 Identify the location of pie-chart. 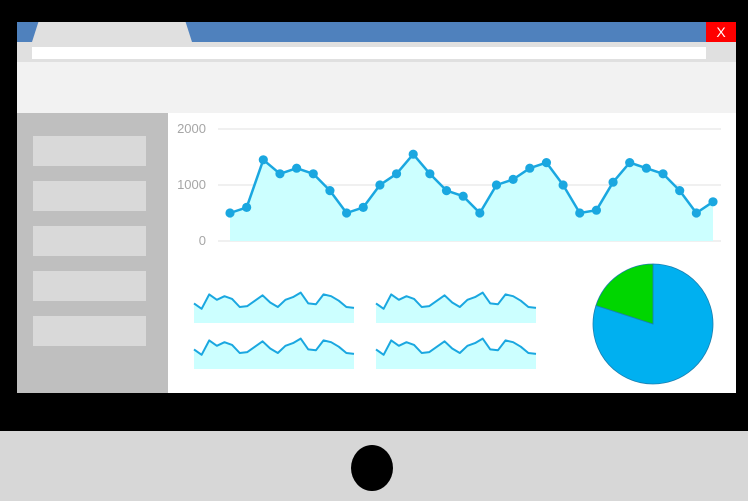
(653, 324).